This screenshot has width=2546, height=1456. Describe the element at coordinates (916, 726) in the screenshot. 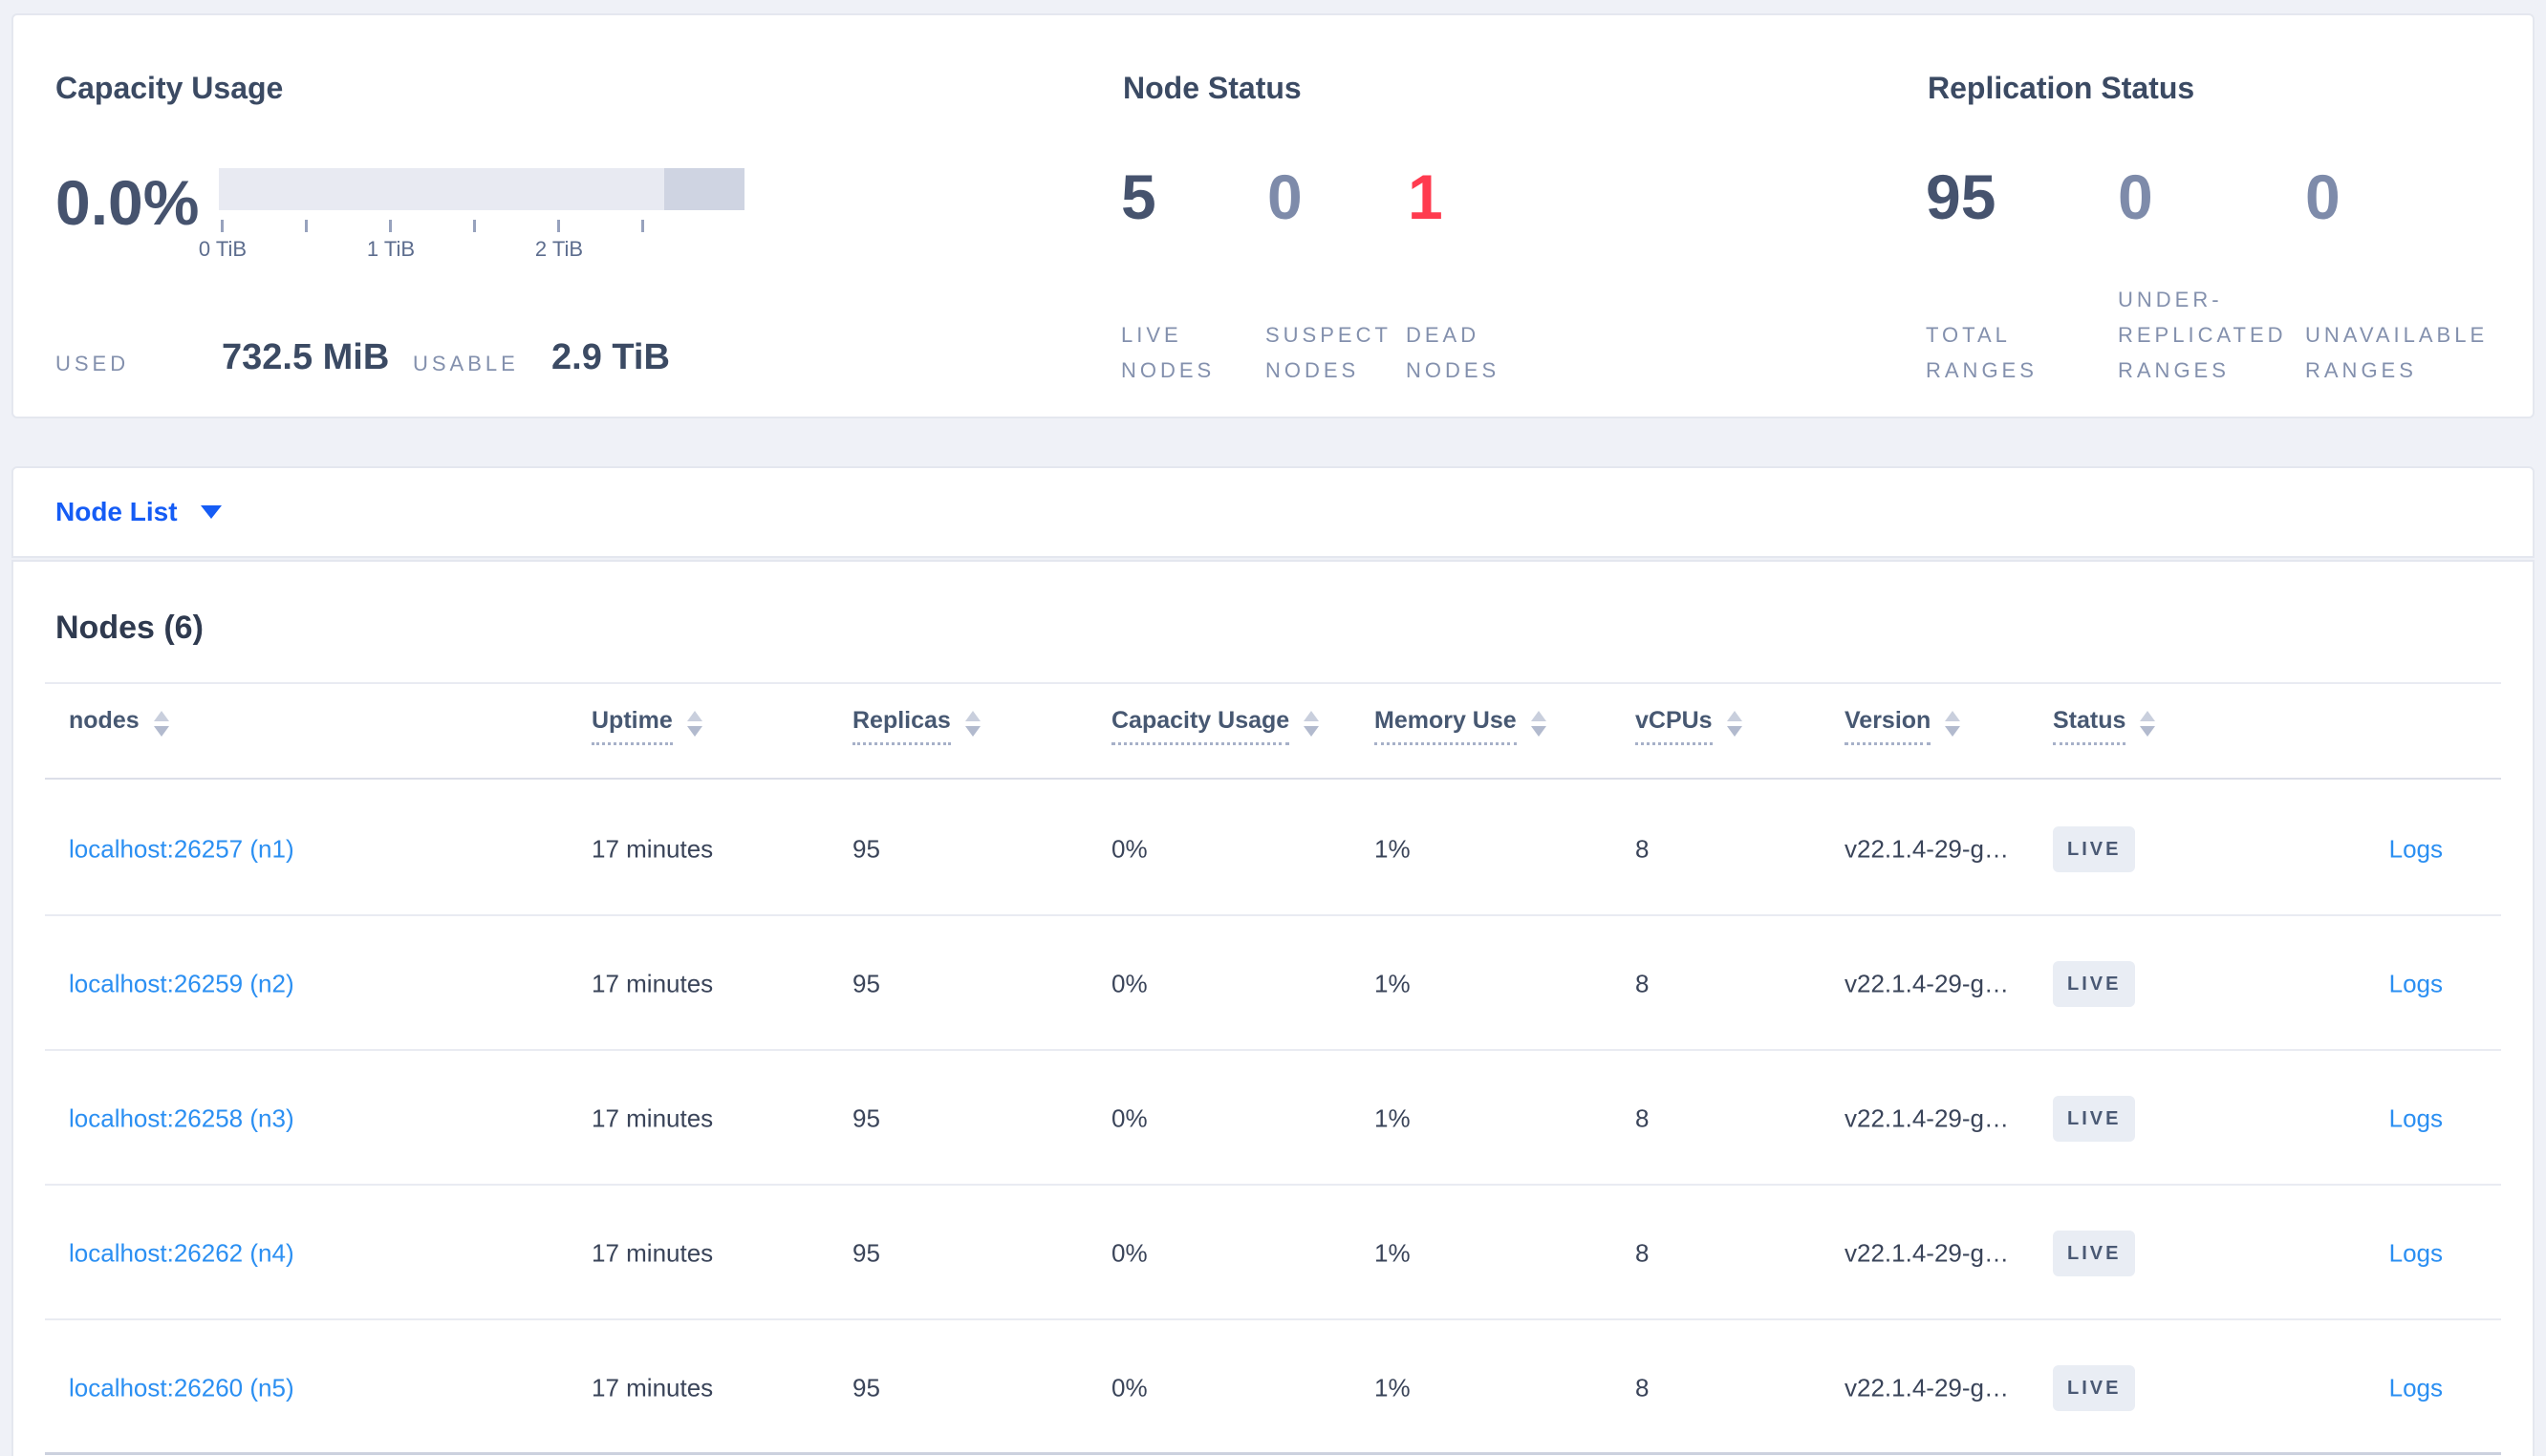

I see `column-header-replicas: Replicas` at that location.